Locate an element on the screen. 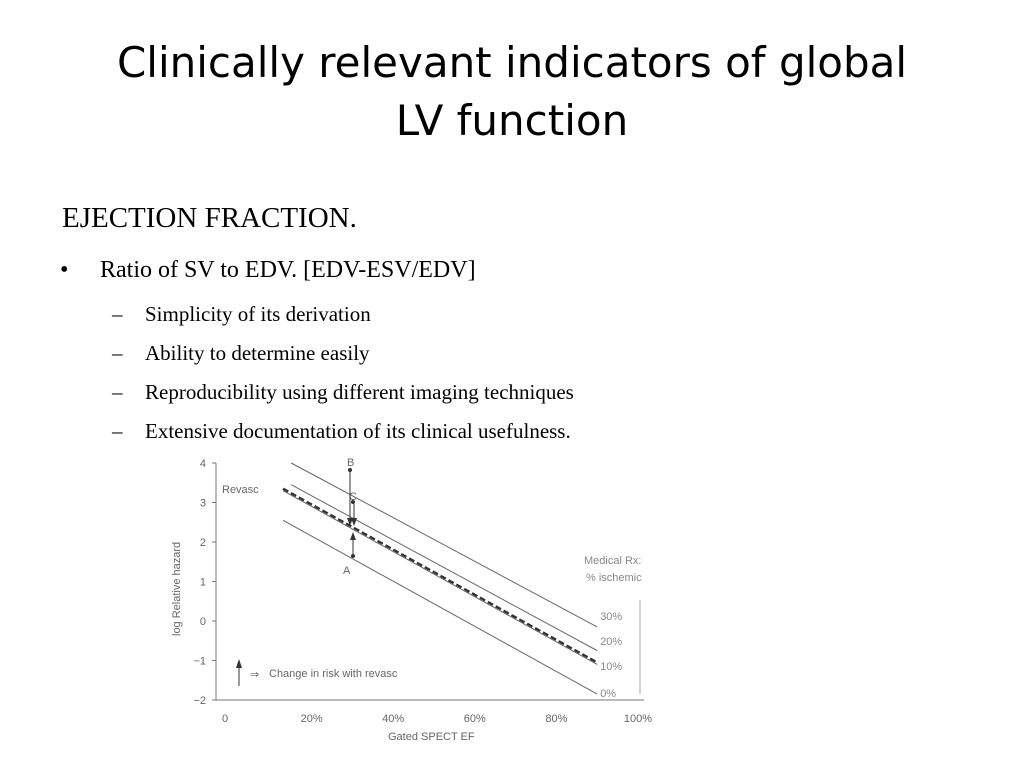 The height and width of the screenshot is (768, 1024). point-c-marker is located at coordinates (353, 502).